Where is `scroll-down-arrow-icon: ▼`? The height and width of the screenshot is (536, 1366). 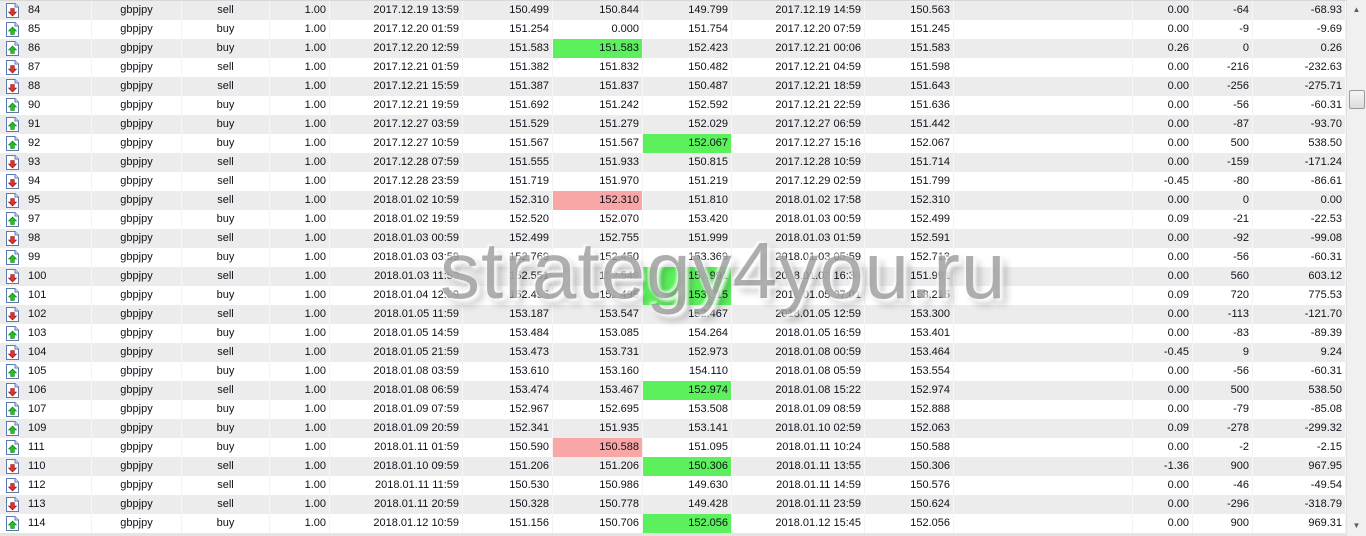 scroll-down-arrow-icon: ▼ is located at coordinates (1356, 525).